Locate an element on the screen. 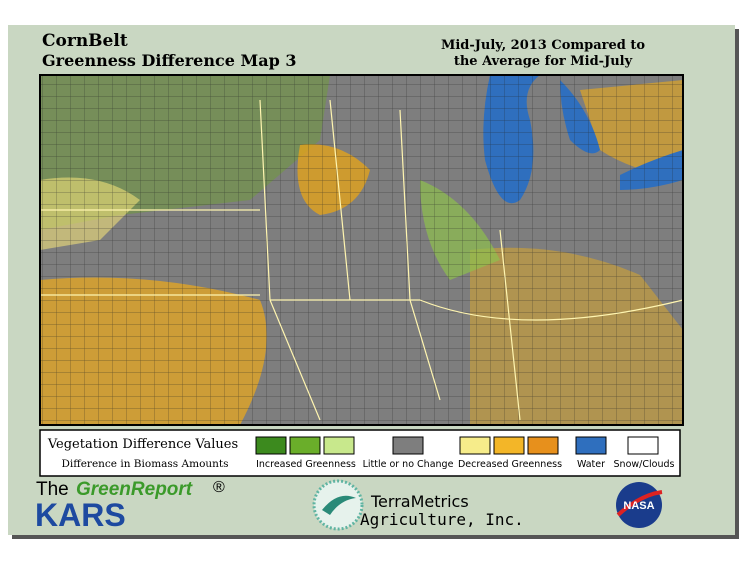  green-report: GreenReport is located at coordinates (134, 489).